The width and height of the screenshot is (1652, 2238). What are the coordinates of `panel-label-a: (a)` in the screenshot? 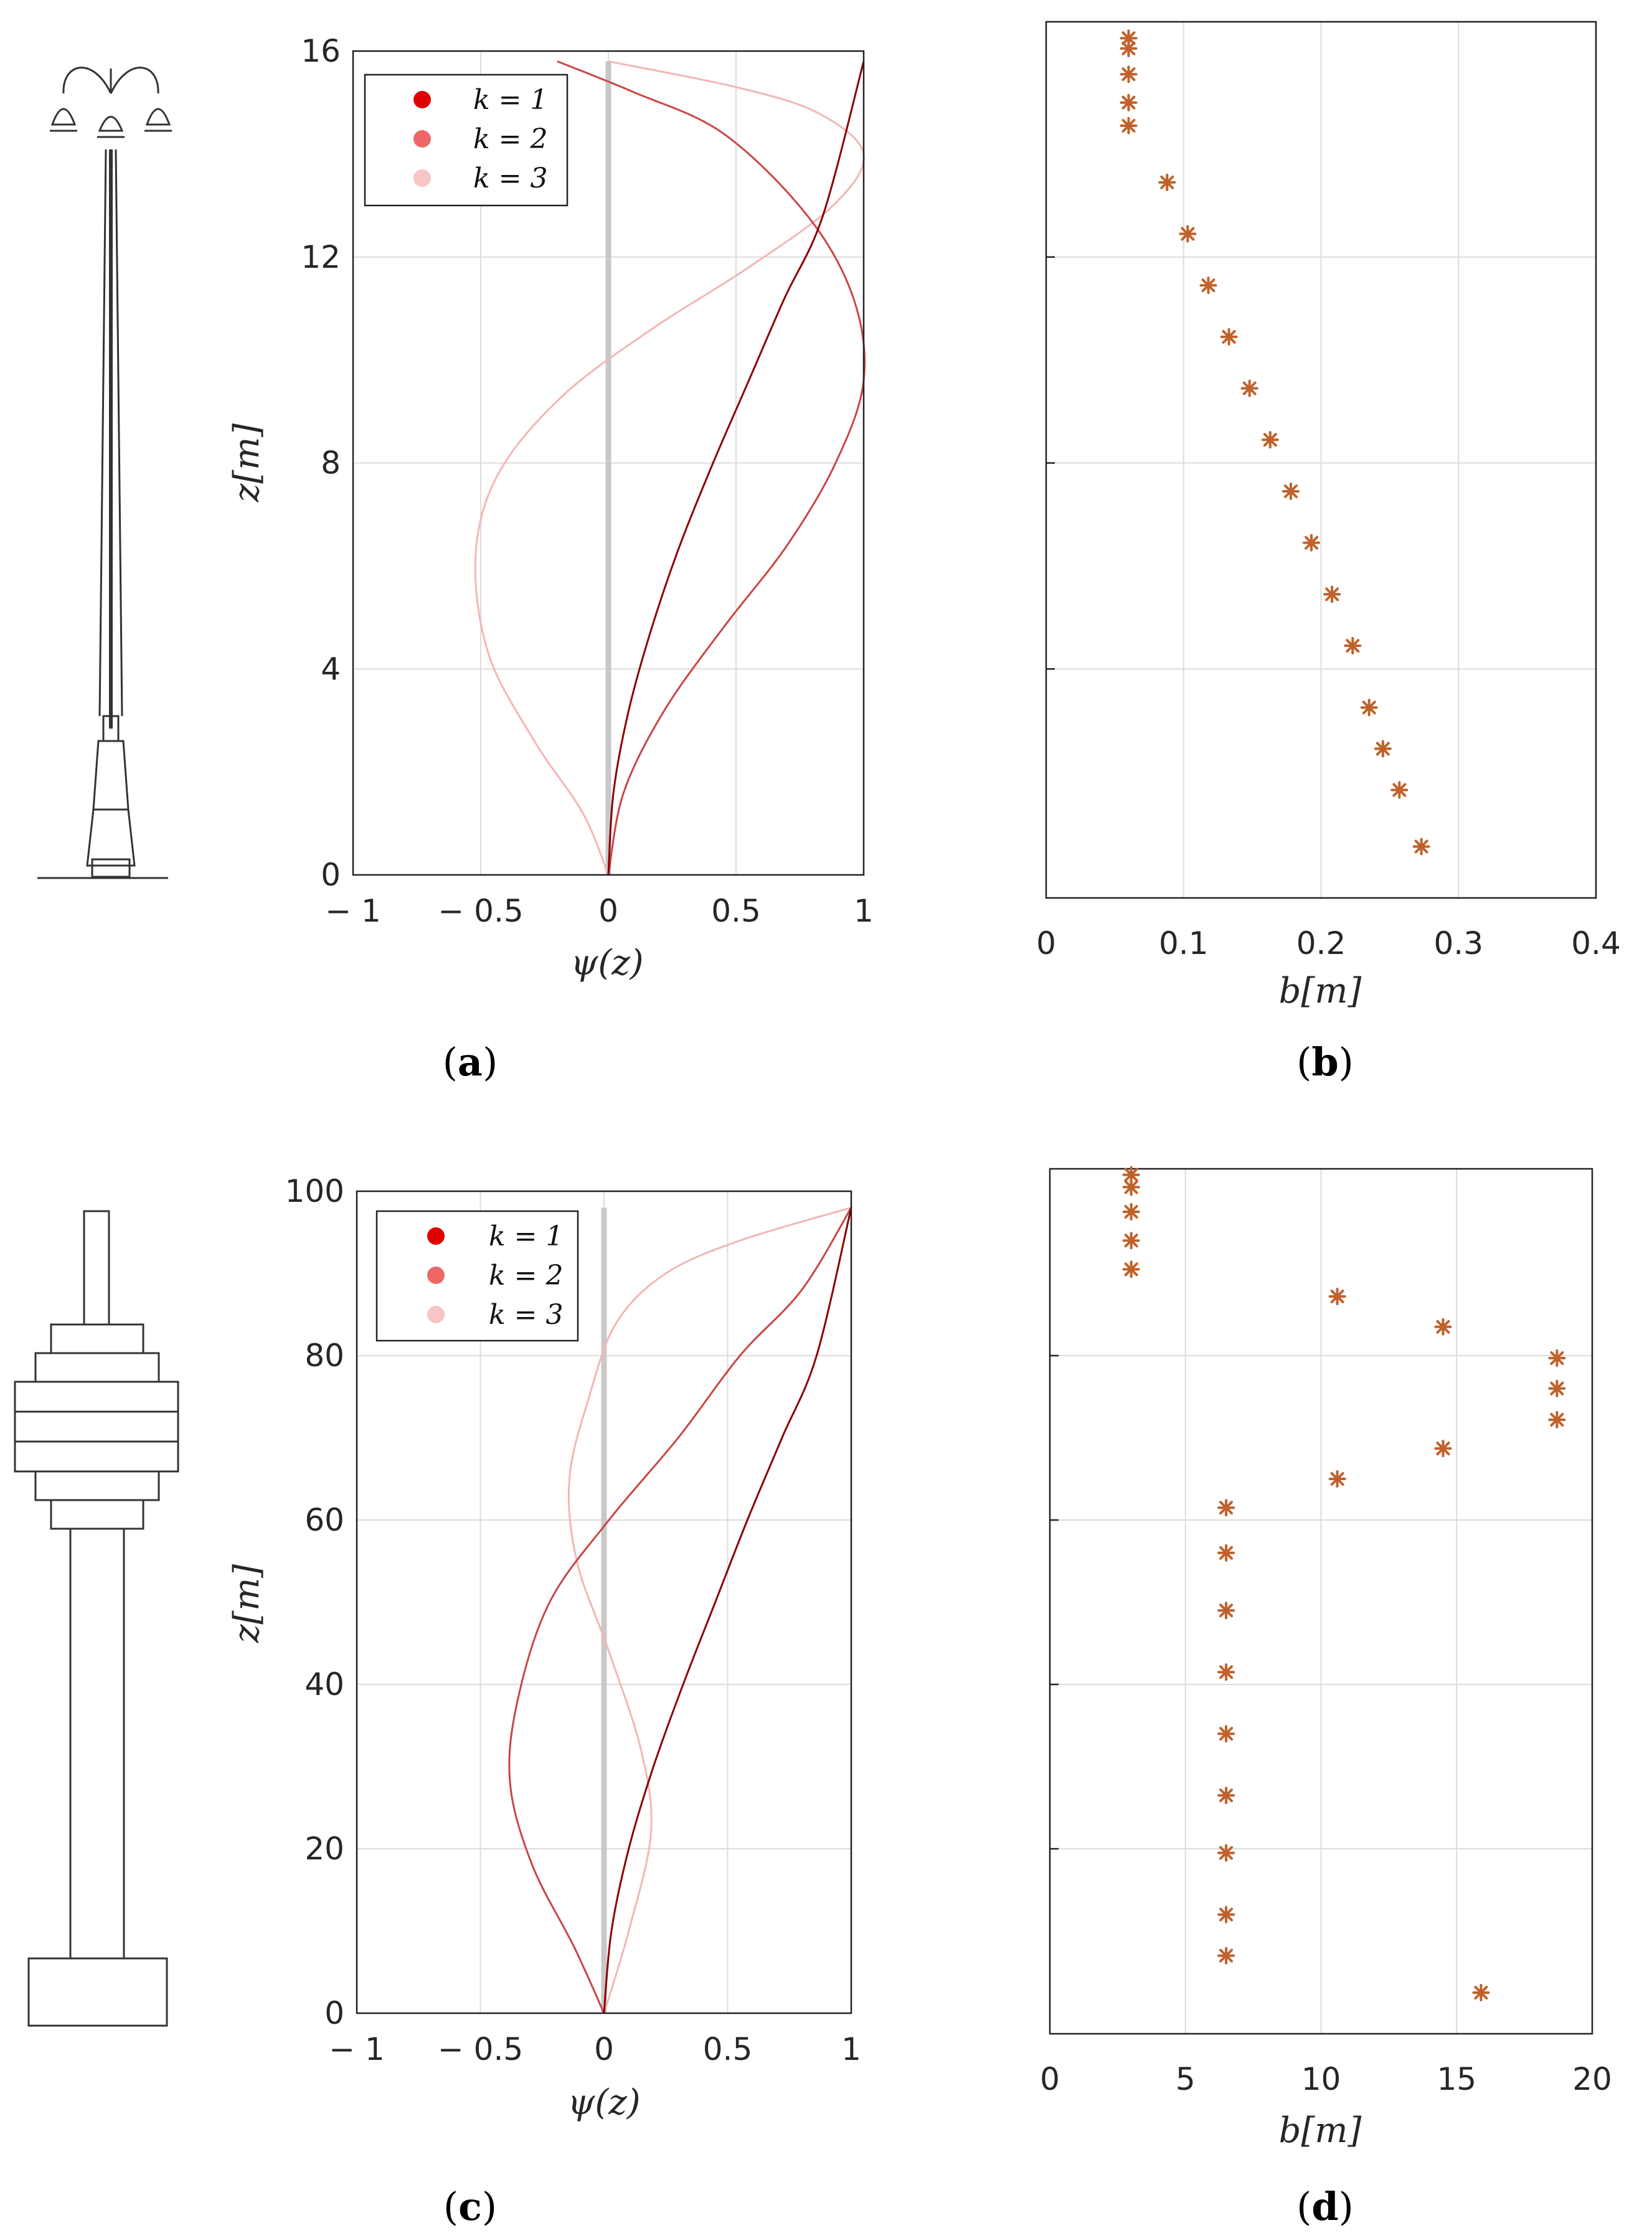 It's located at (470, 1062).